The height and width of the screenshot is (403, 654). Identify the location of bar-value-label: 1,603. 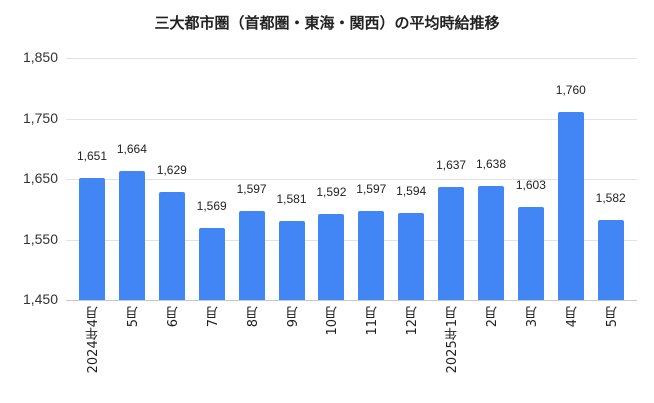
(530, 185).